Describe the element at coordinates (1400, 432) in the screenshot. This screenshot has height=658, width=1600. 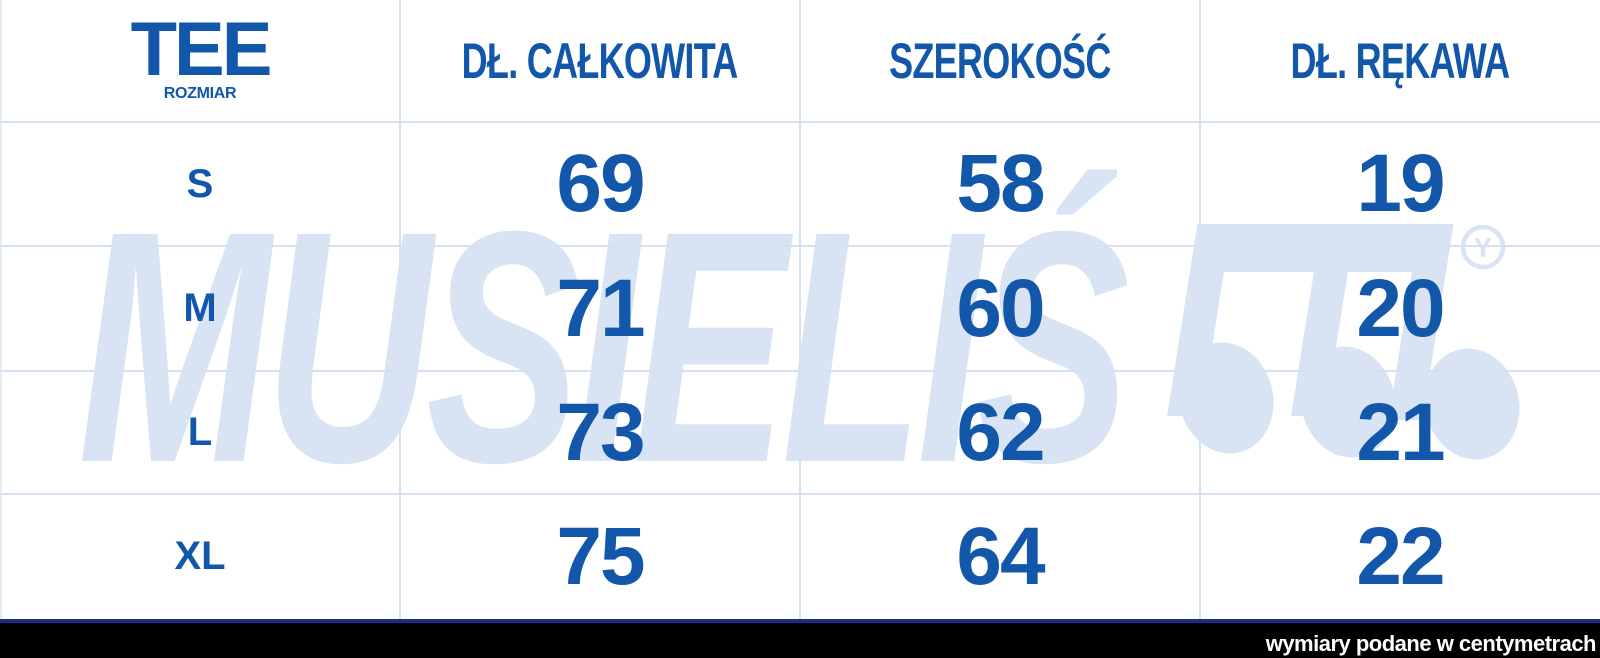
I see `value-l-sleeve-length: 21` at that location.